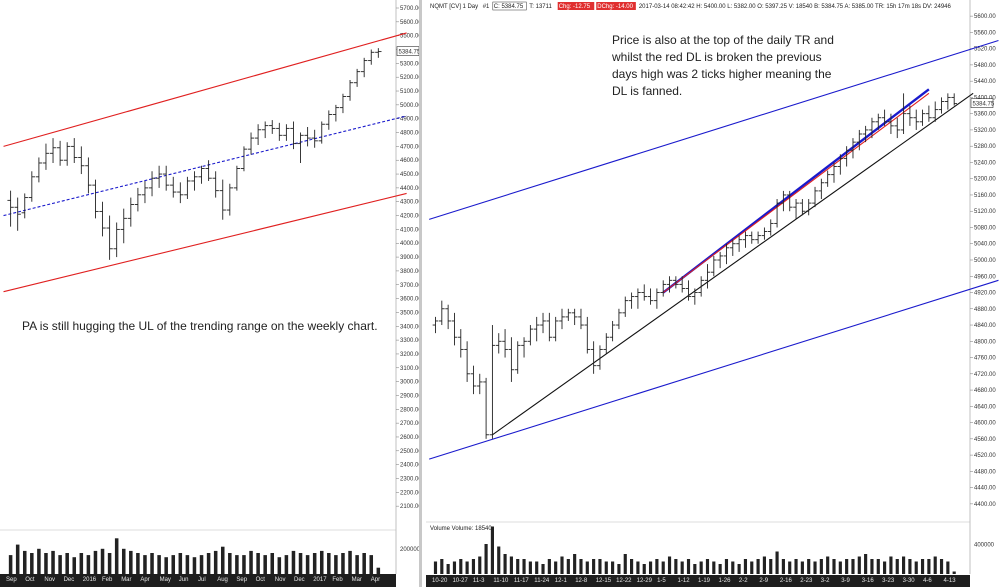 The width and height of the screenshot is (1000, 587). Describe the element at coordinates (357, 580) in the screenshot. I see `x-tick-label: Mar` at that location.